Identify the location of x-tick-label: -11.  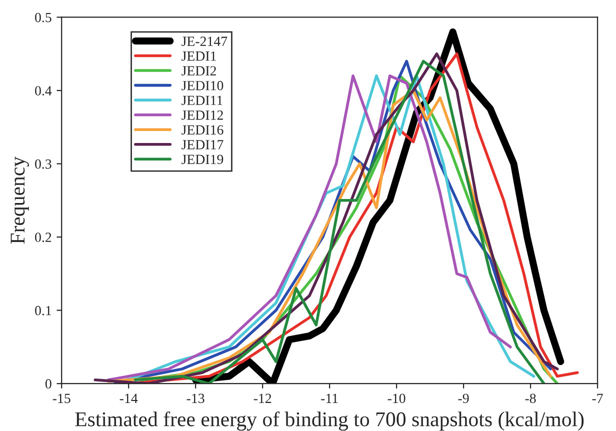
(329, 398).